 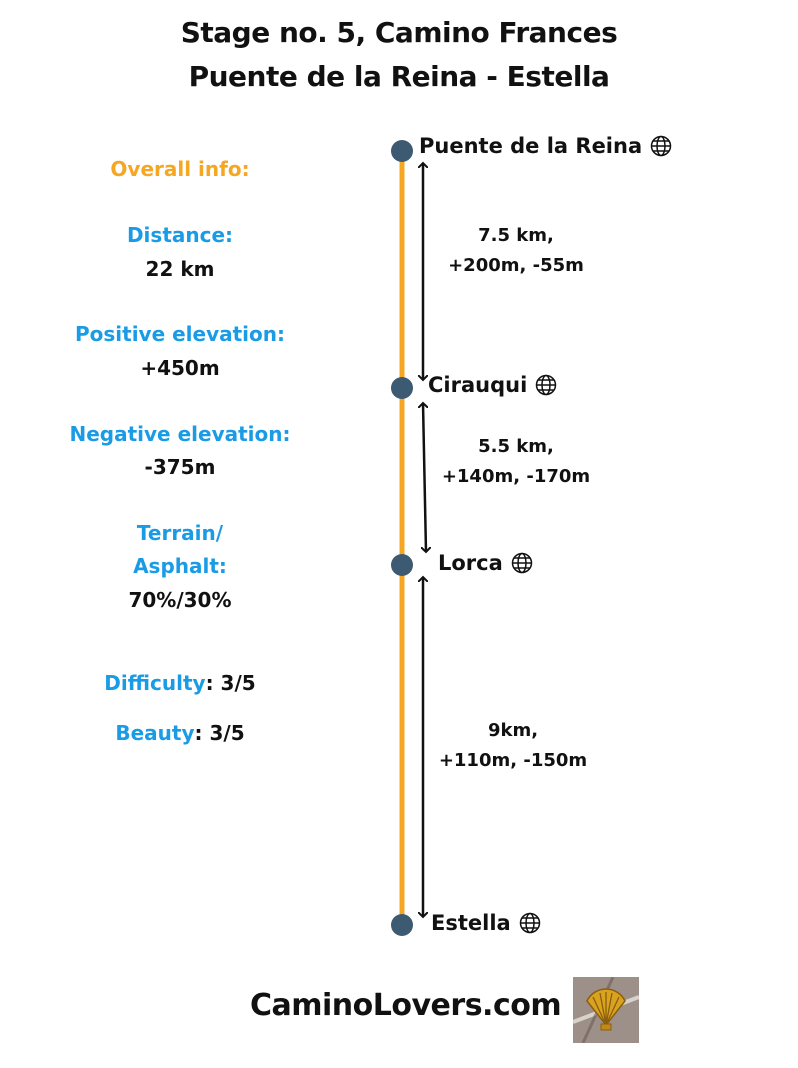 What do you see at coordinates (180, 566) in the screenshot?
I see `terrain-label-line-2: Asphalt:` at bounding box center [180, 566].